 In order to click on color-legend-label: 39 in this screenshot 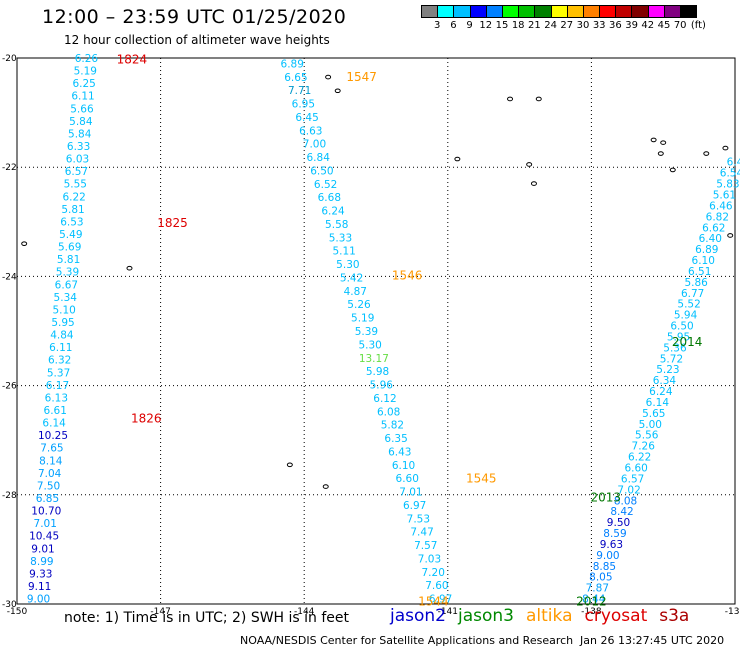, I will do `click(631, 25)`.